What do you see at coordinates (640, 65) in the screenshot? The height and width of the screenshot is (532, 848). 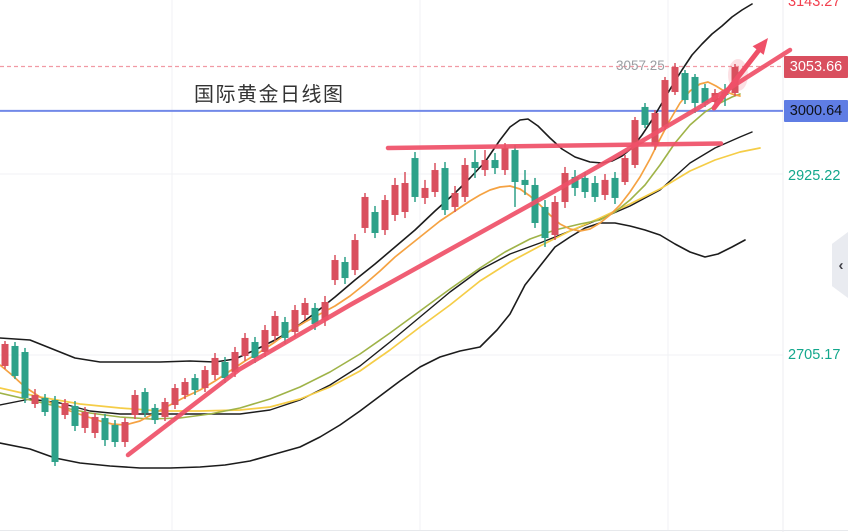 I see `day-high-label: 3057.25` at bounding box center [640, 65].